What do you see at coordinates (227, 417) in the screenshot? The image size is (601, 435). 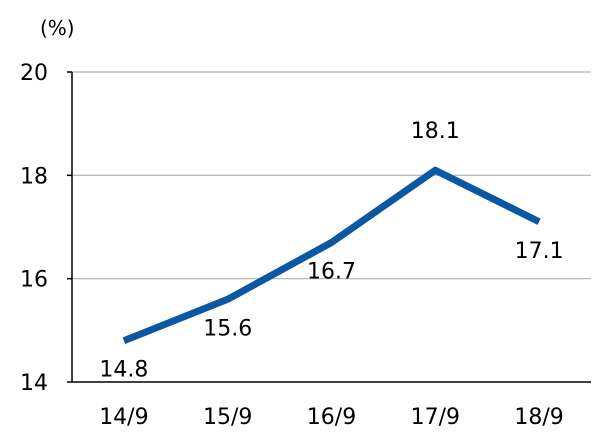 I see `x-tick-label-15-9: 15/9` at bounding box center [227, 417].